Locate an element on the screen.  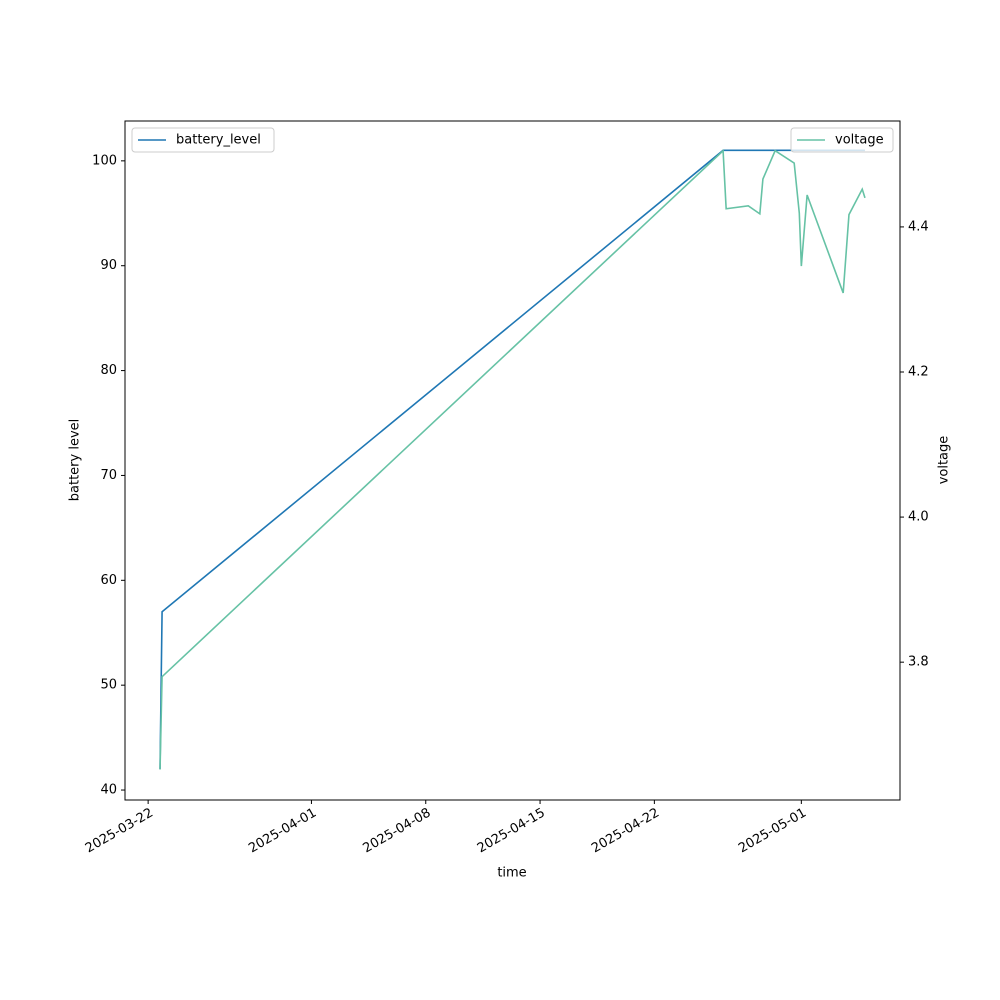
y-tick-label: 60 is located at coordinates (108, 580).